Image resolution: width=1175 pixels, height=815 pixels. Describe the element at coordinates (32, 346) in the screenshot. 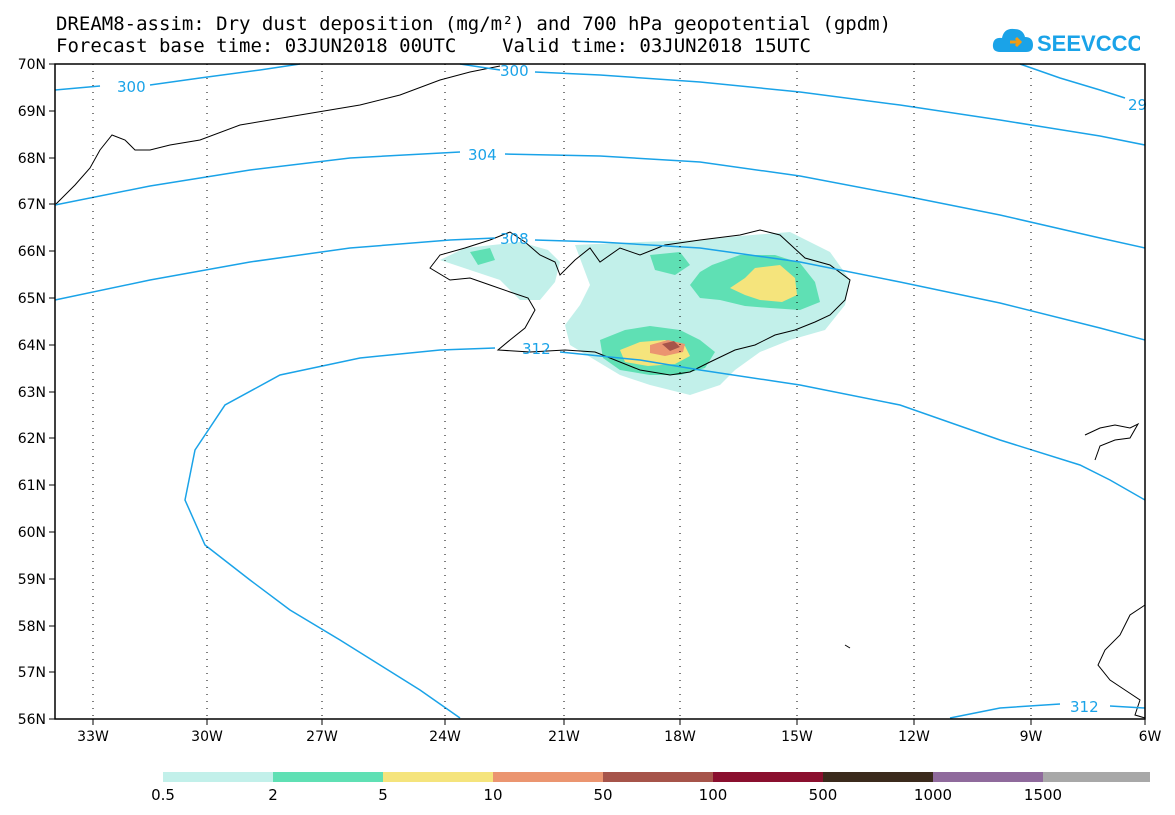

I see `lat-label: 64N` at that location.